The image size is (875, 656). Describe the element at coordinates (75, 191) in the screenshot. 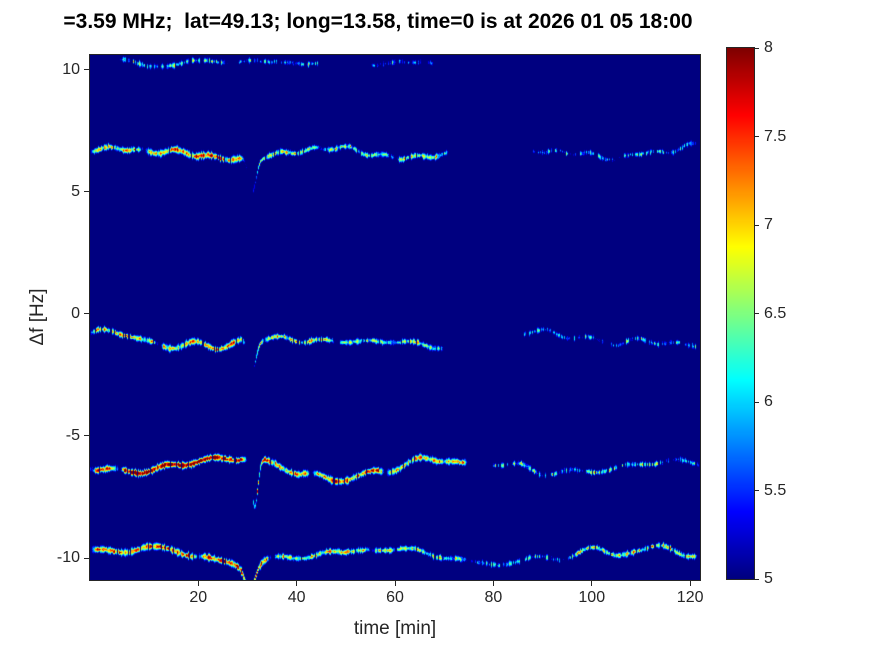

I see `y-tick-label: 5` at that location.